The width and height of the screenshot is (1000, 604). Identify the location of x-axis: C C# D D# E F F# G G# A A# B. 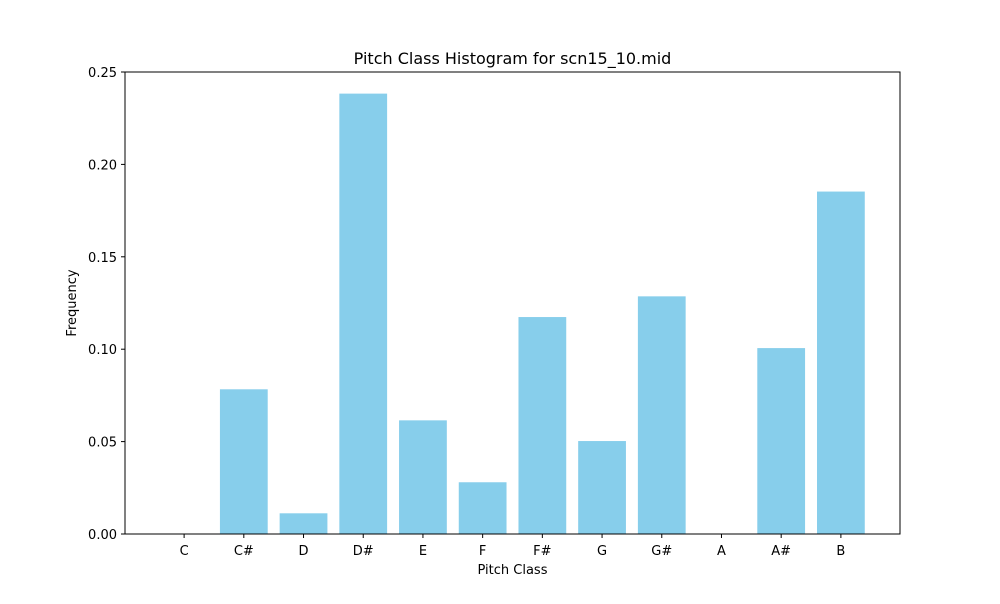
(512, 546).